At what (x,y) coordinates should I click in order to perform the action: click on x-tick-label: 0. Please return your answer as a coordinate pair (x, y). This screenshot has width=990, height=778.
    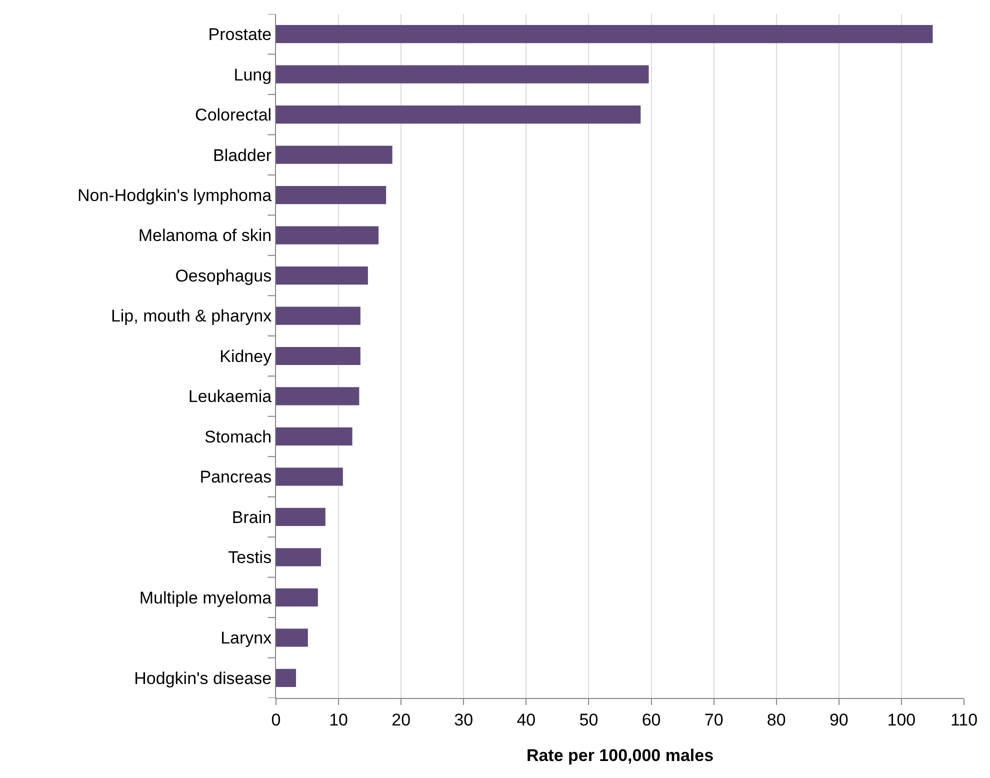
    Looking at the image, I should click on (276, 720).